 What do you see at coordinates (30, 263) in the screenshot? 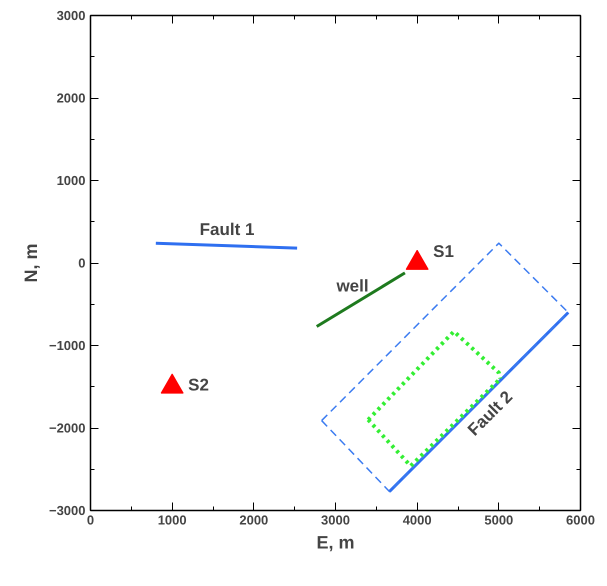
I see `y-axis-title: N, m` at bounding box center [30, 263].